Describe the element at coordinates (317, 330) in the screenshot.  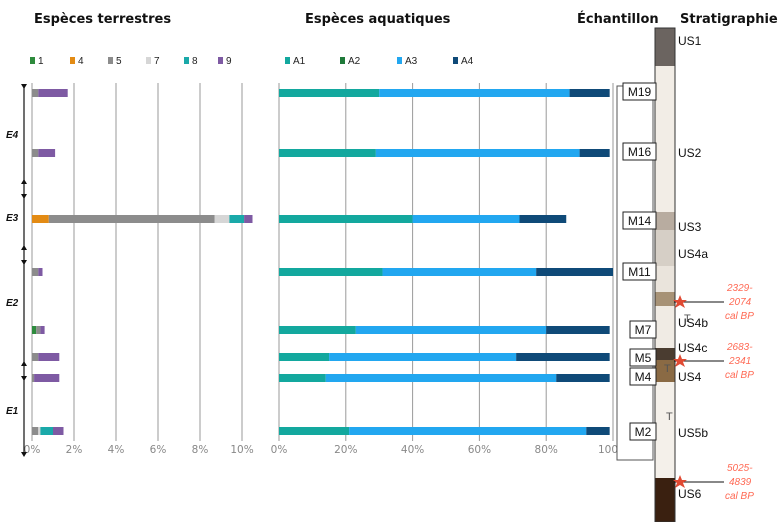
I see `aquatic-bar-M7-A1` at that location.